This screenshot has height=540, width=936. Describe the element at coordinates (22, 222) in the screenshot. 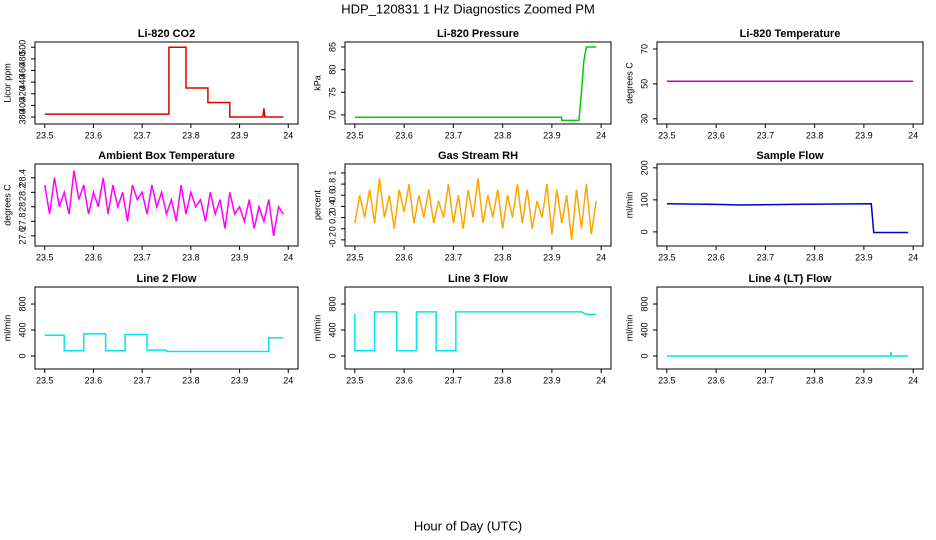

I see `y-tick-label: 27.8` at that location.